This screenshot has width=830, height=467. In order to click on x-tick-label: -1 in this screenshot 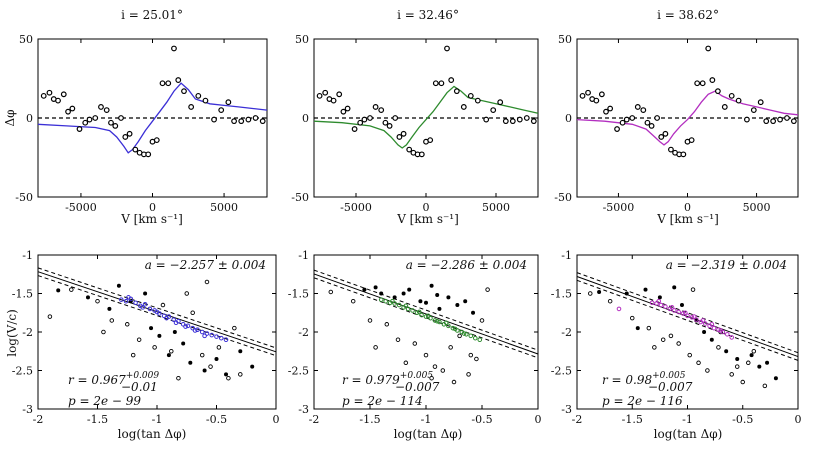, I will do `click(157, 419)`.